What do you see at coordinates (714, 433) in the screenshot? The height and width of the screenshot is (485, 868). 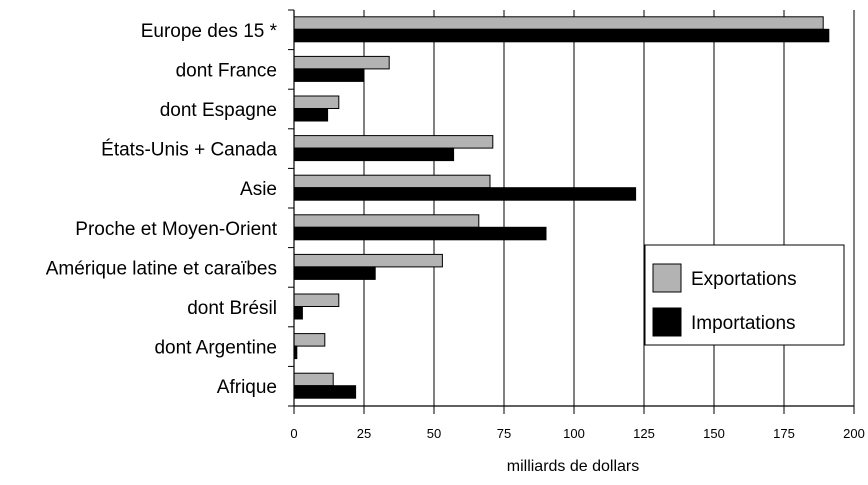 I see `x-tick-label: 150` at bounding box center [714, 433].